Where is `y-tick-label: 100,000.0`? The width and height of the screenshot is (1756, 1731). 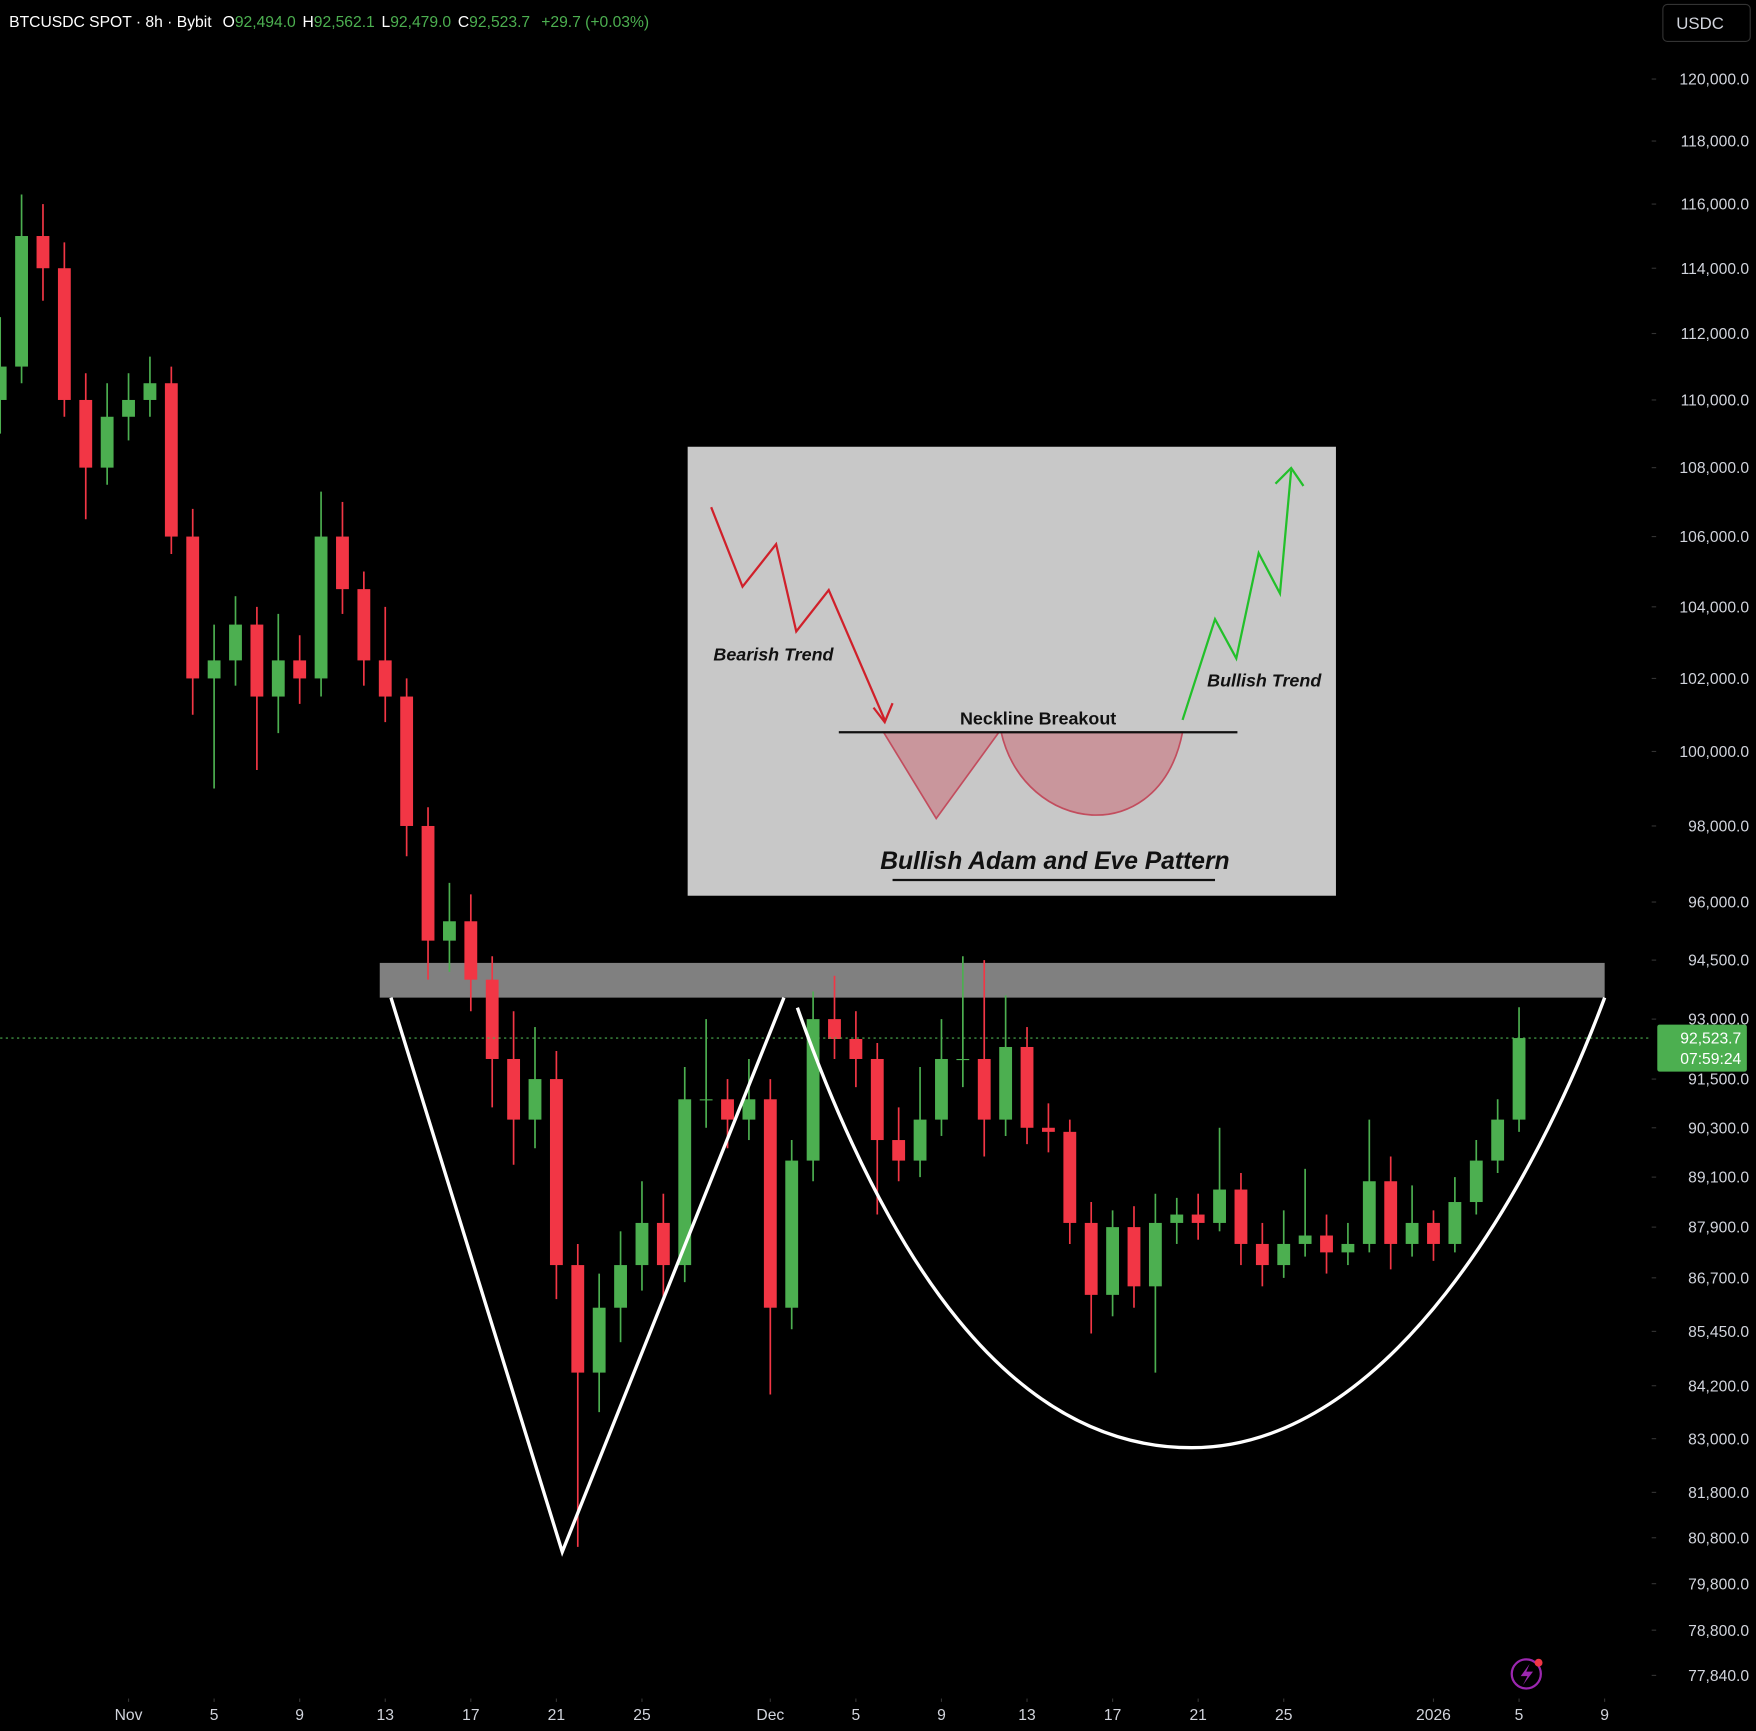 y-tick-label: 100,000.0 is located at coordinates (1714, 752).